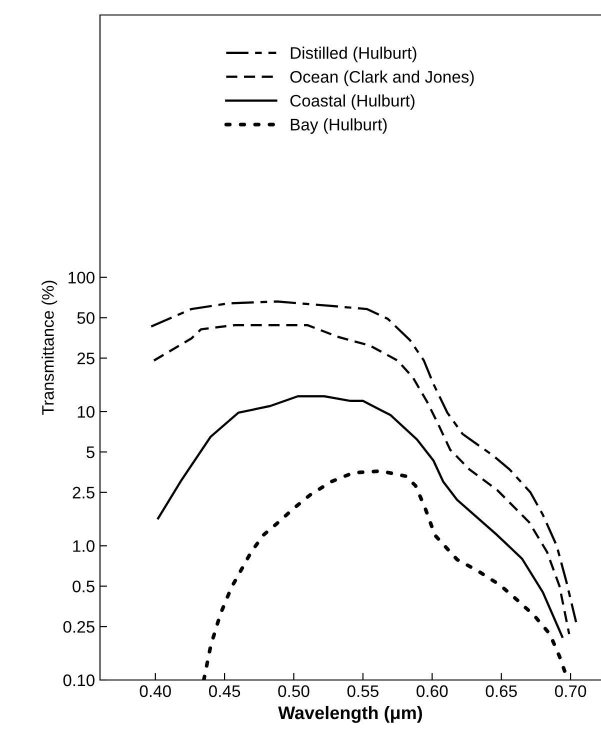  Describe the element at coordinates (83, 546) in the screenshot. I see `y-tick-label: 1.0` at that location.